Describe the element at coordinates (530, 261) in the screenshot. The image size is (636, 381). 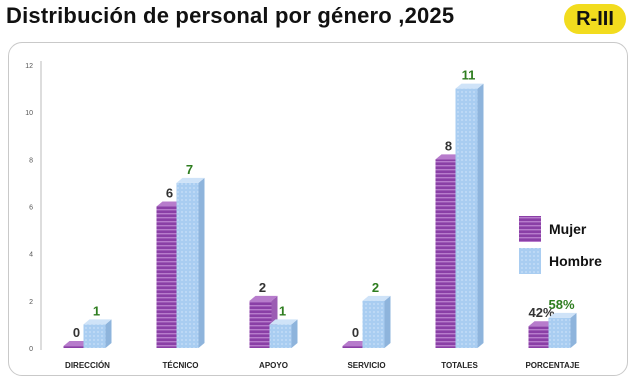
I see `legend-swatch-hombre` at that location.